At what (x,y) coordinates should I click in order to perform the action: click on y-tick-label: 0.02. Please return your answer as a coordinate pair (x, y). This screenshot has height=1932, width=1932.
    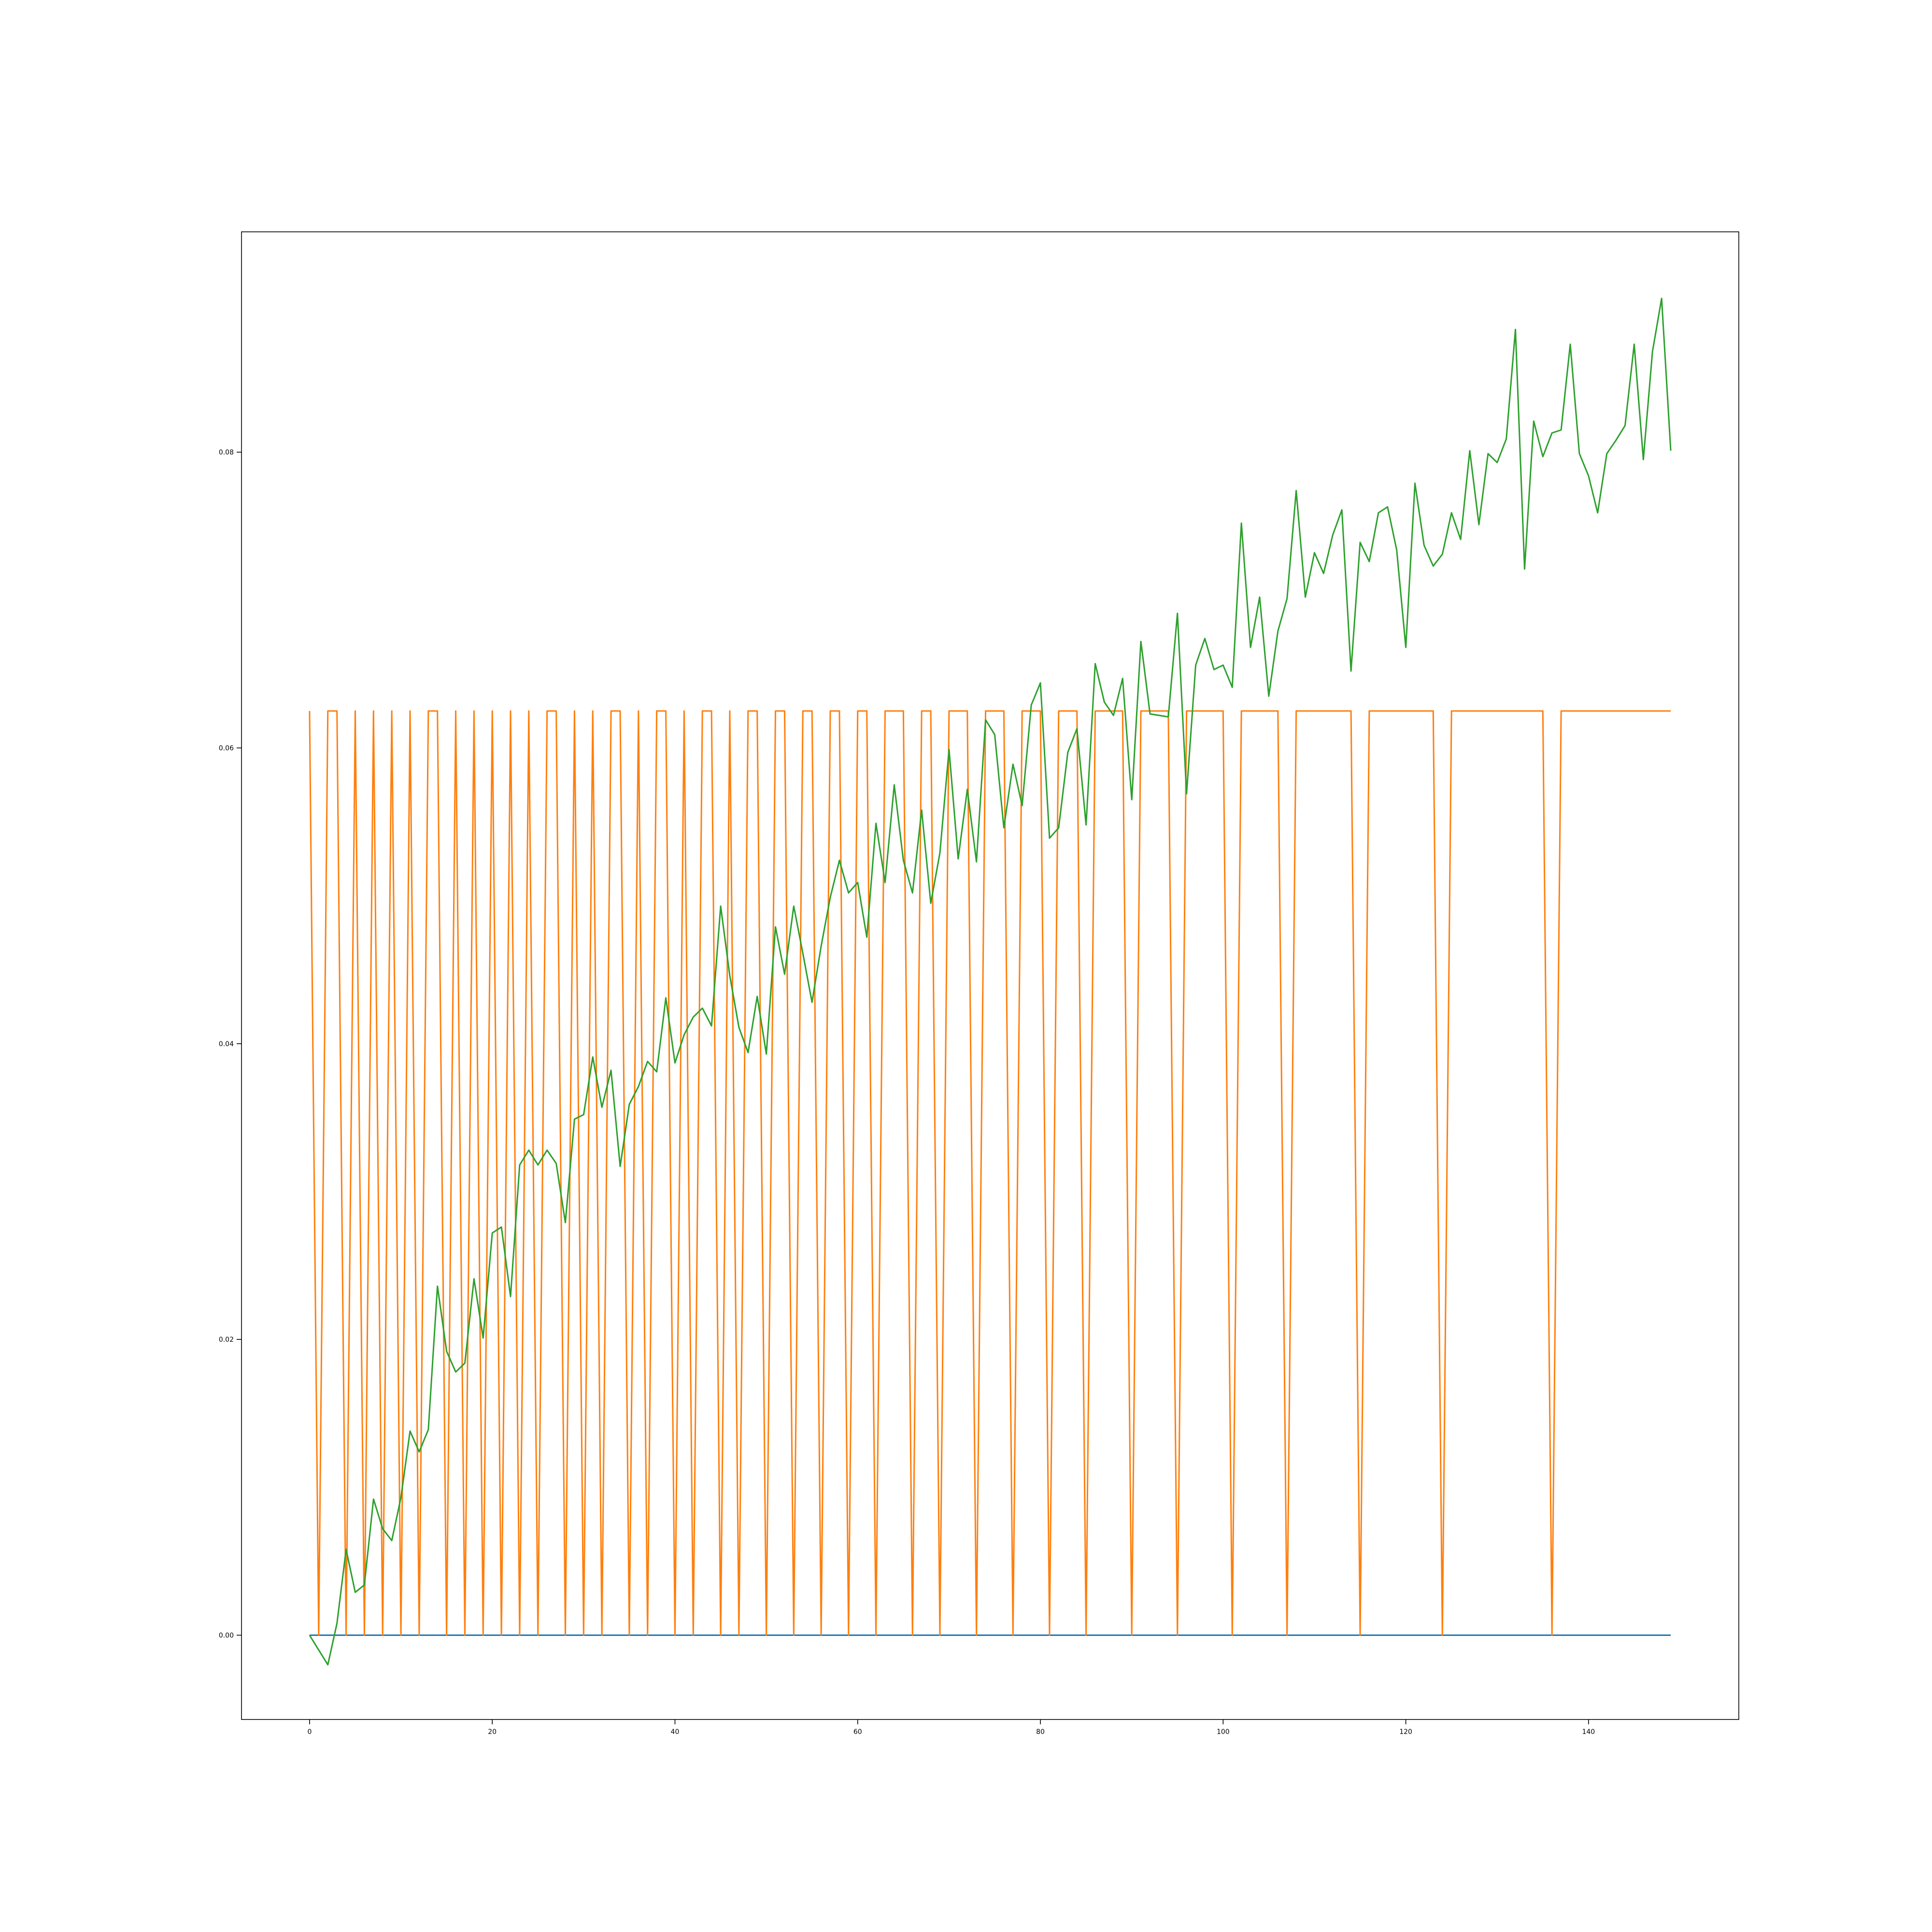
    Looking at the image, I should click on (226, 1340).